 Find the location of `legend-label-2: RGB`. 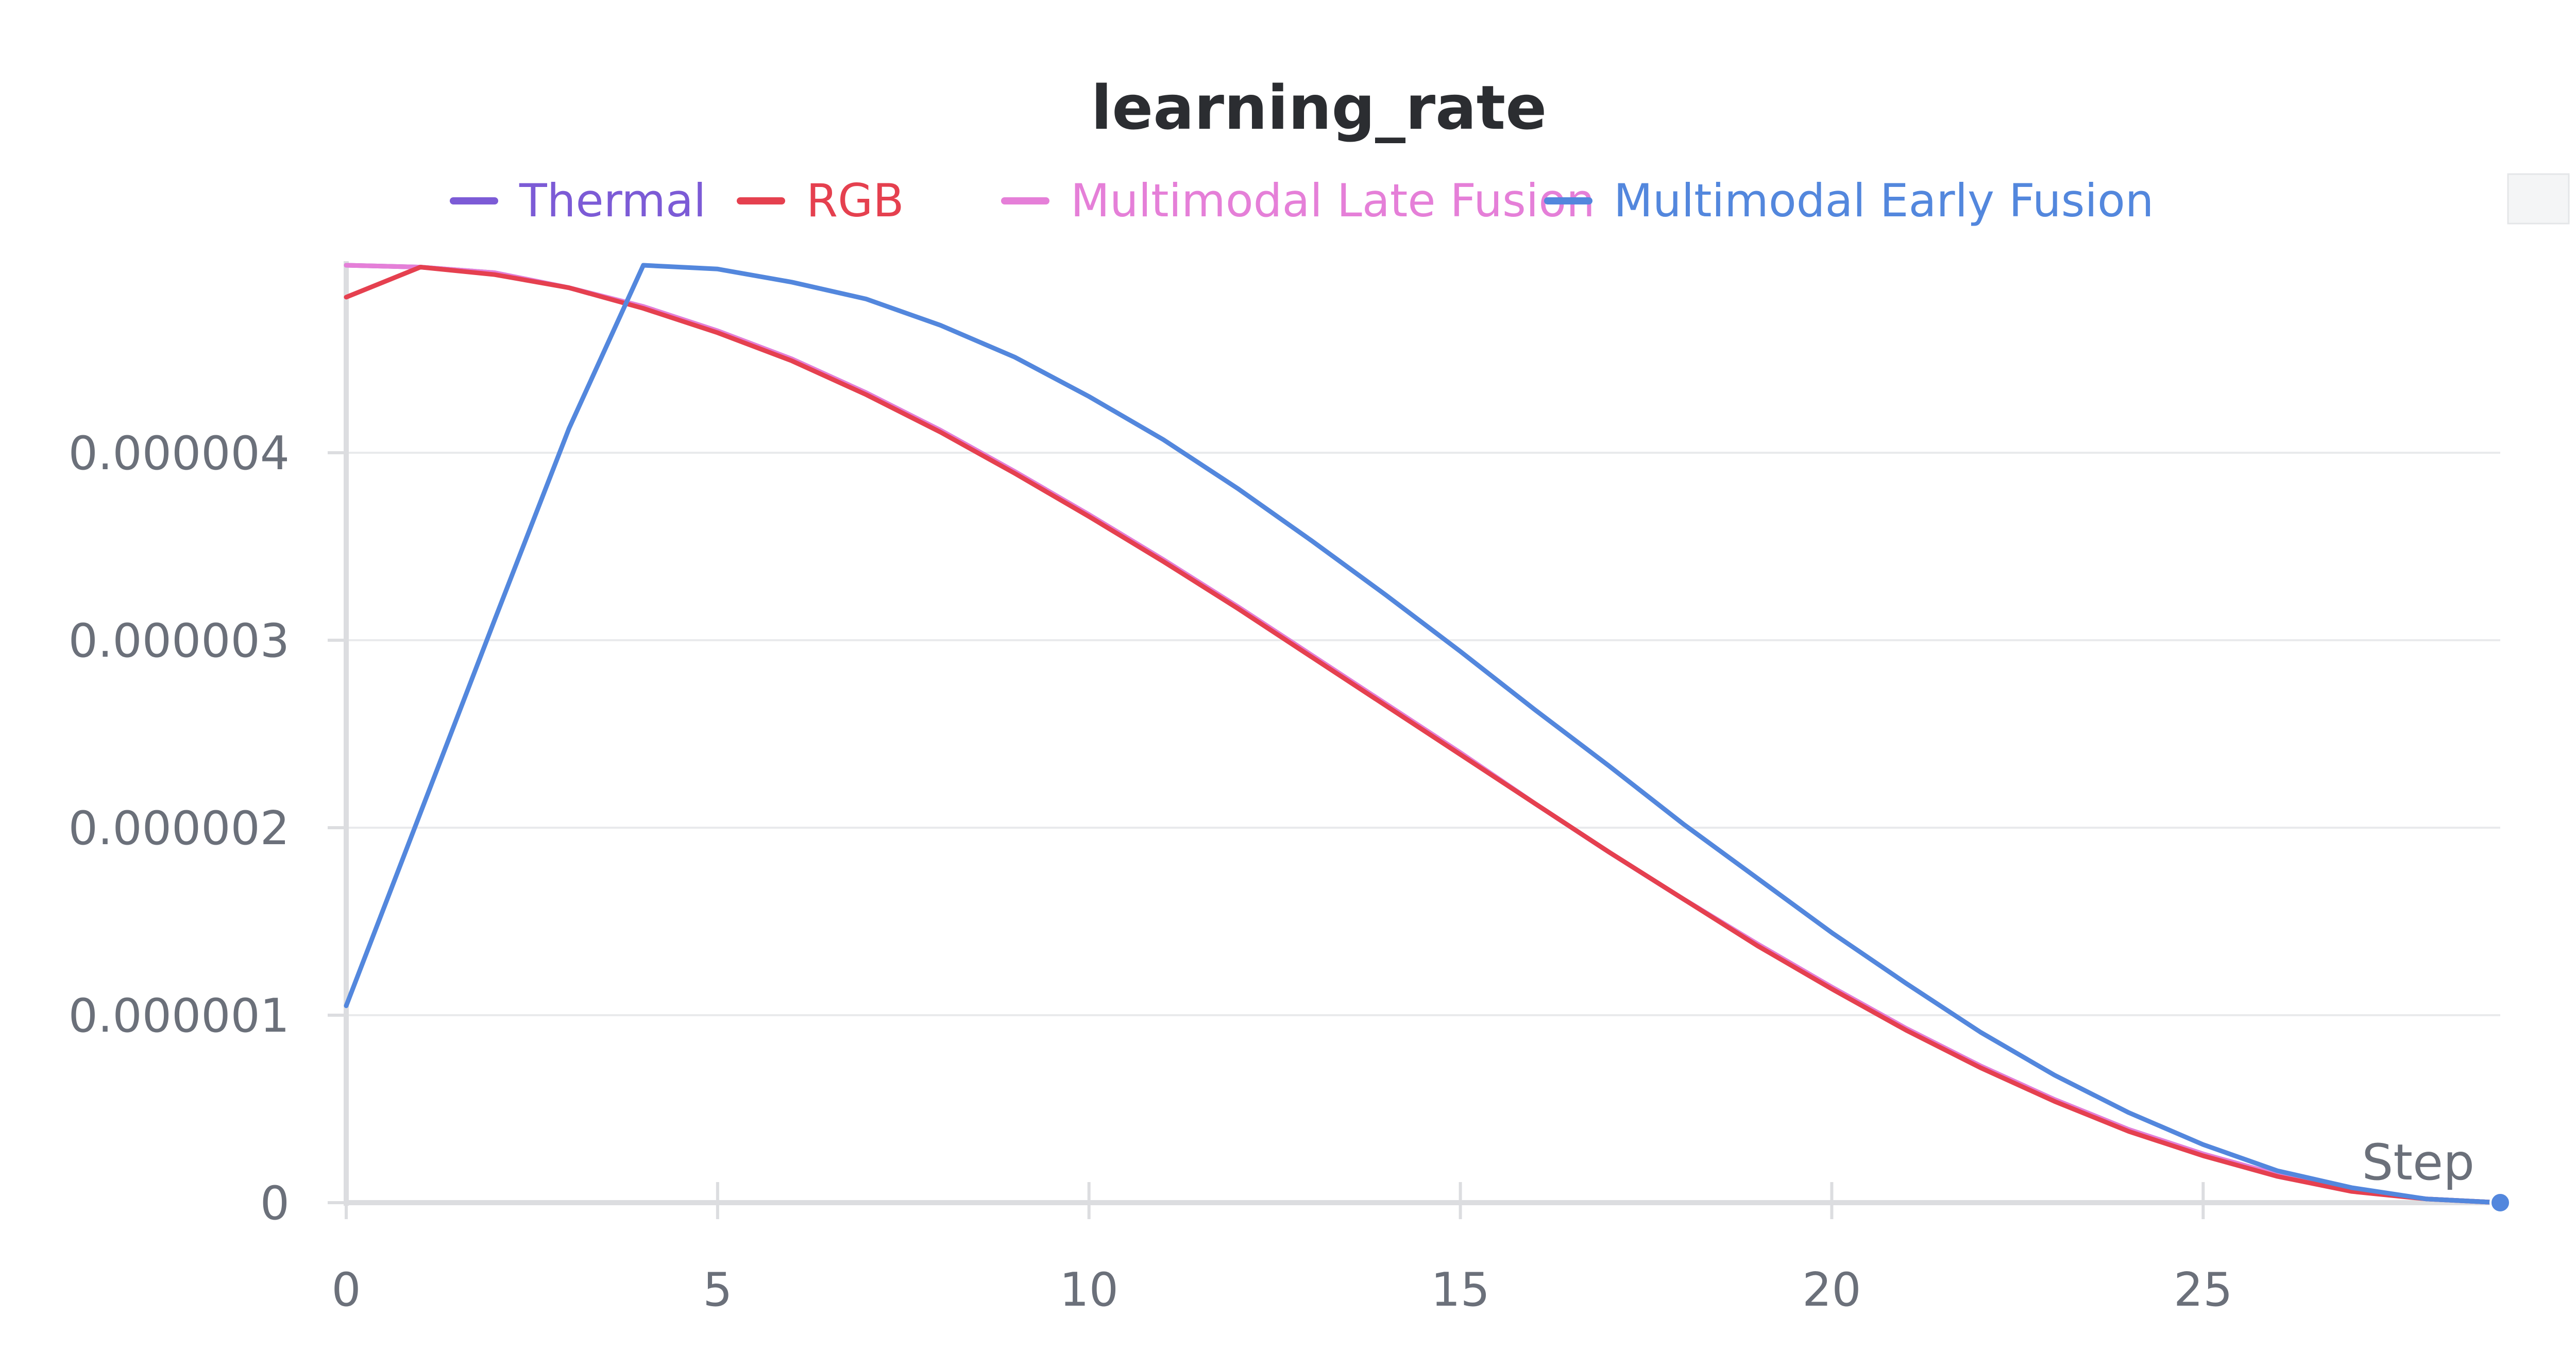

legend-label-2: RGB is located at coordinates (855, 200).